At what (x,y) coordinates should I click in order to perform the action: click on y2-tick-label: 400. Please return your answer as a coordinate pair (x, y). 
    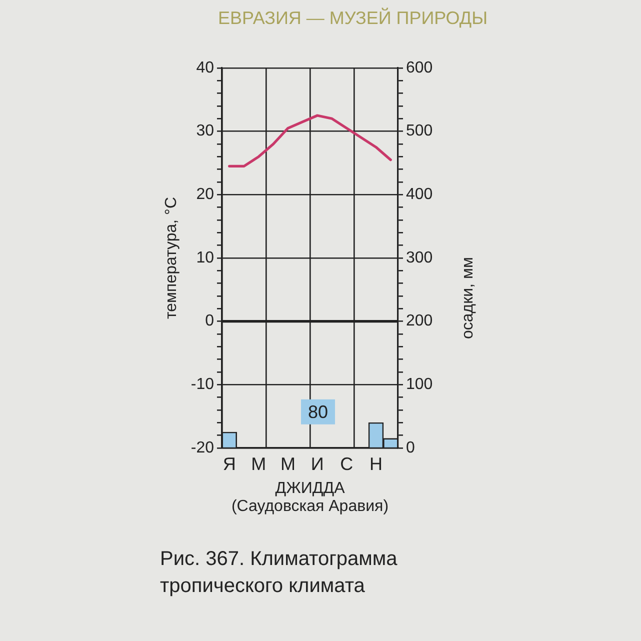
    Looking at the image, I should click on (419, 195).